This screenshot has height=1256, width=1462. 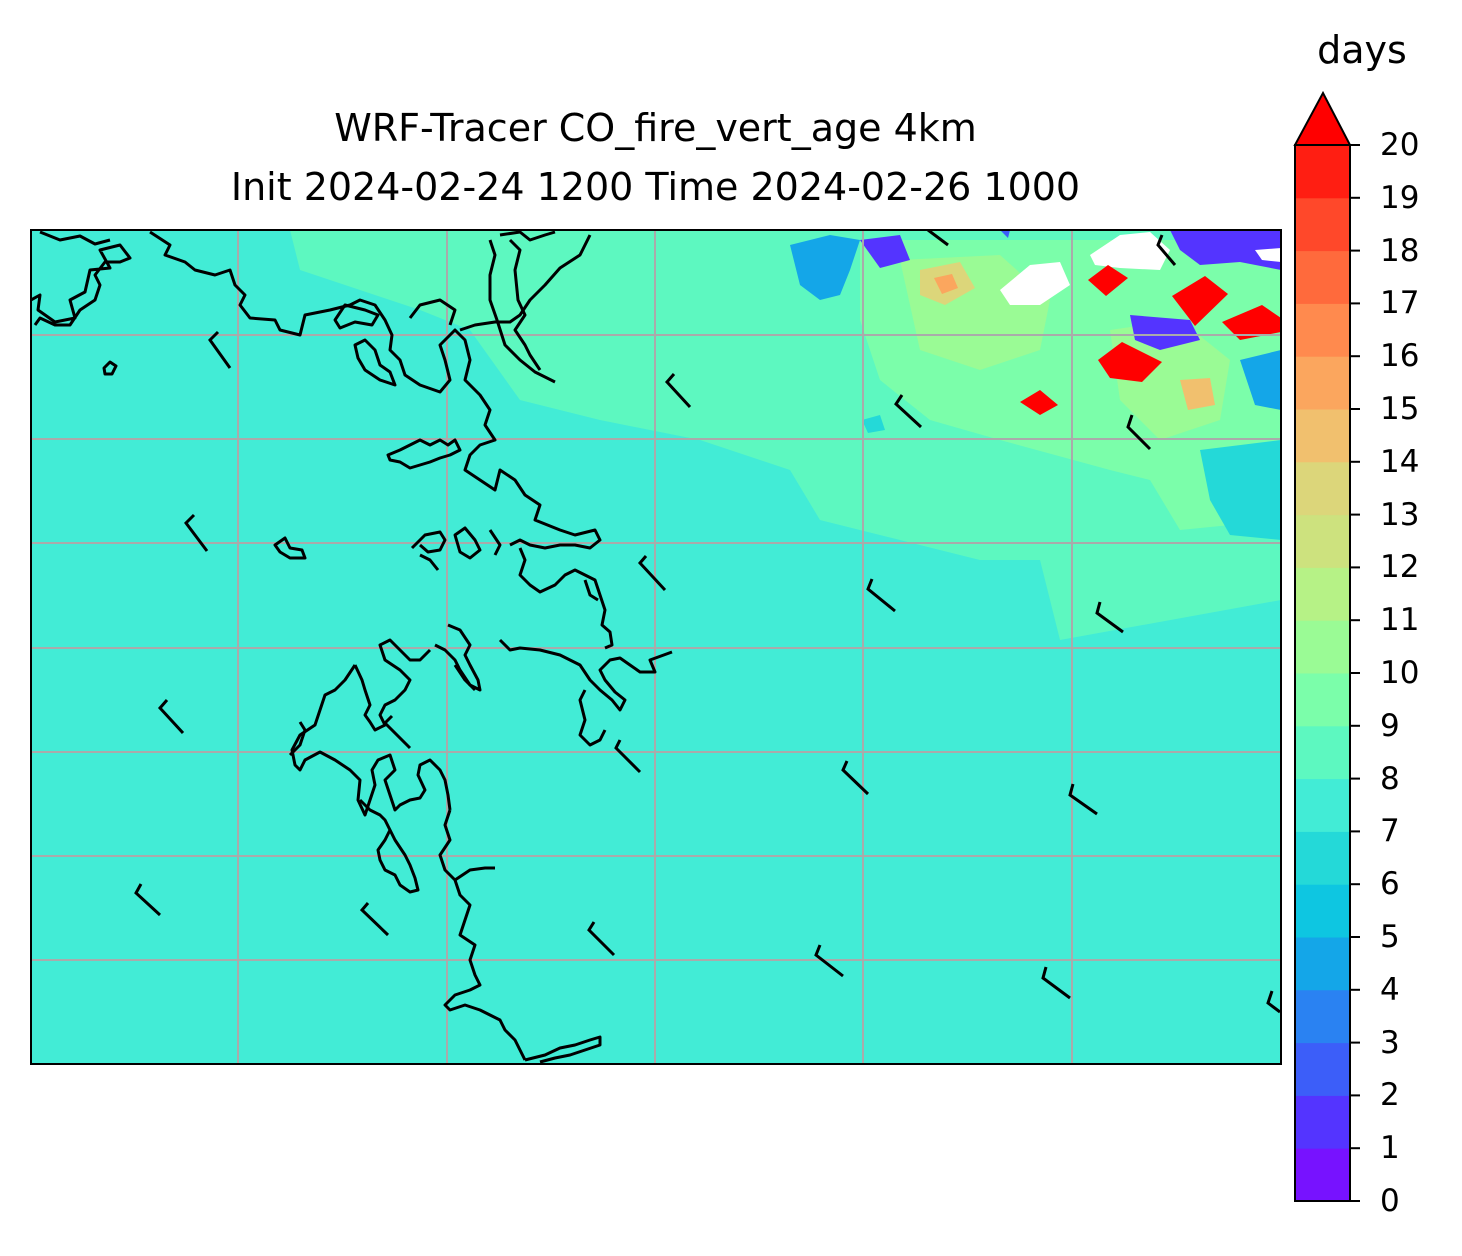 I want to click on chart-title-line1: WRF-Tracer CO_fire_vert_age 4km, so click(x=655, y=128).